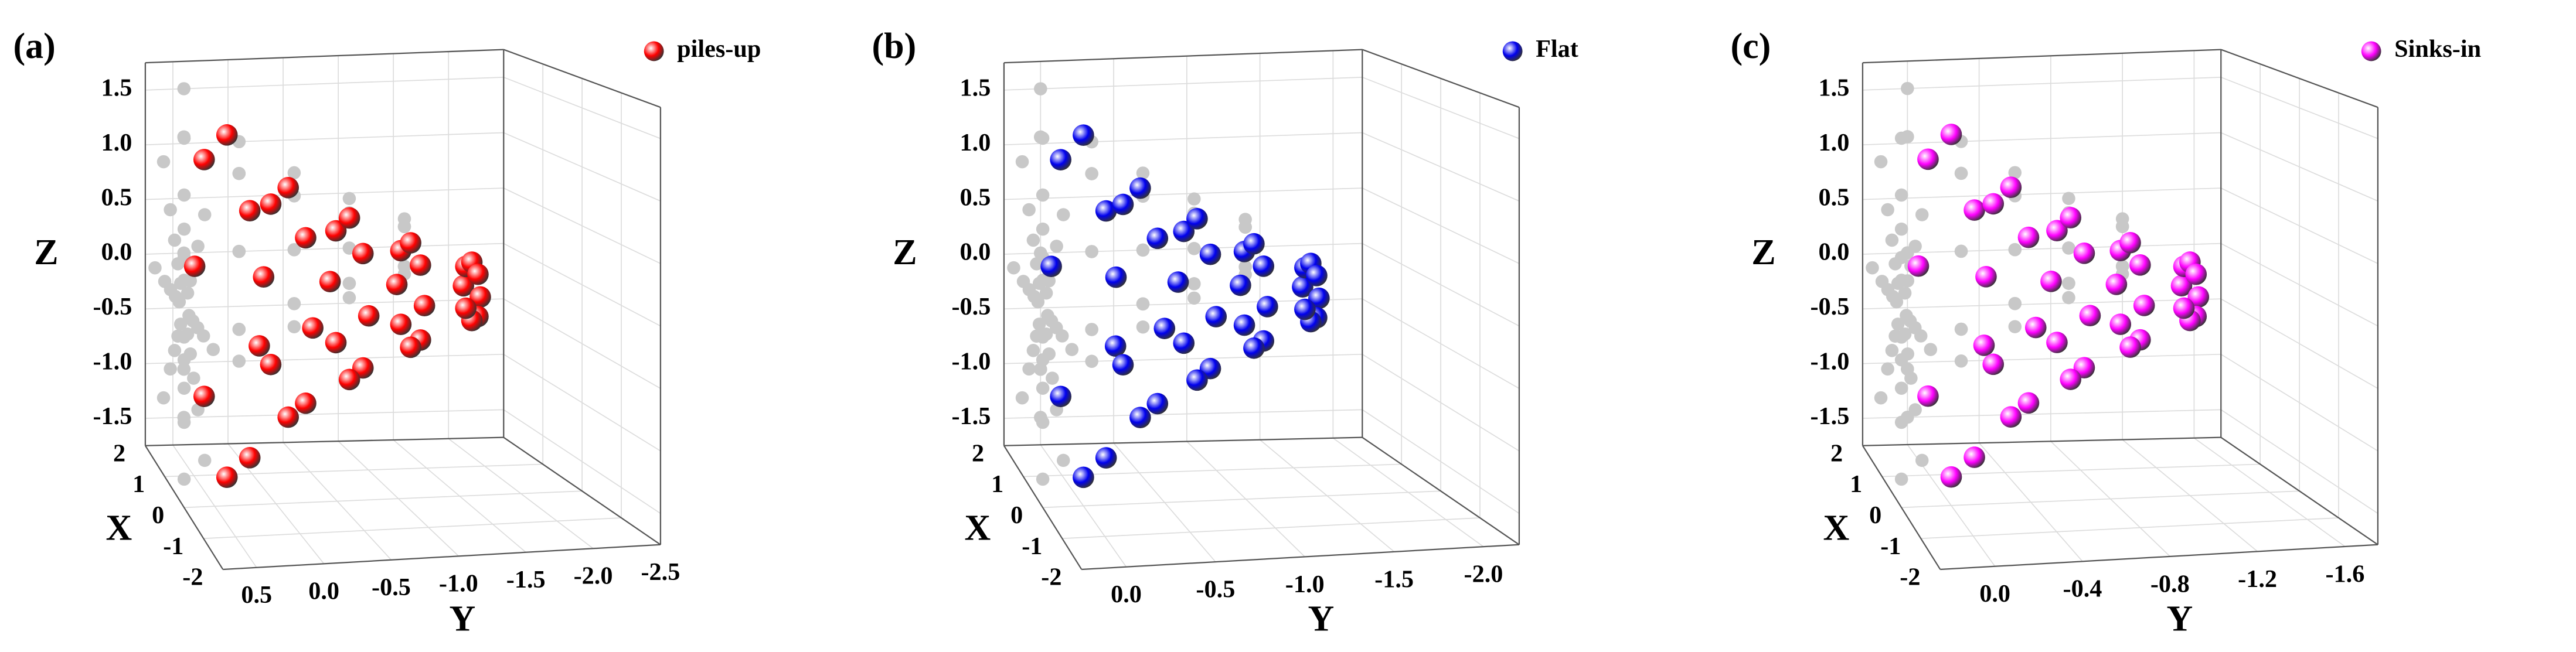 Image resolution: width=2576 pixels, height=652 pixels. I want to click on y-tick-label: -2.0, so click(1483, 574).